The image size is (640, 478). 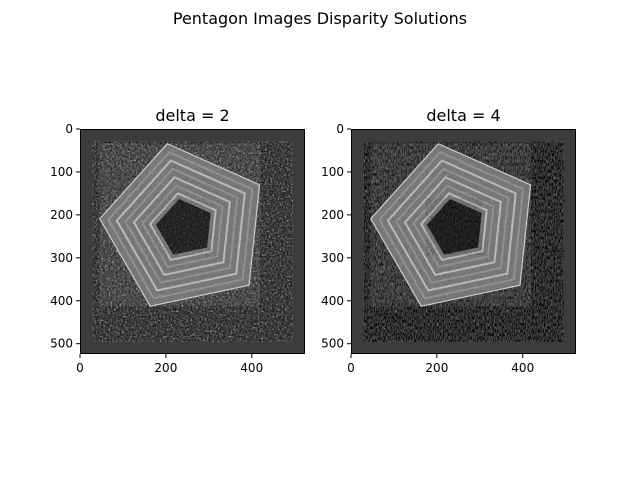 I want to click on figure-title: Pentagon Images Disparity Solutions, so click(x=320, y=18).